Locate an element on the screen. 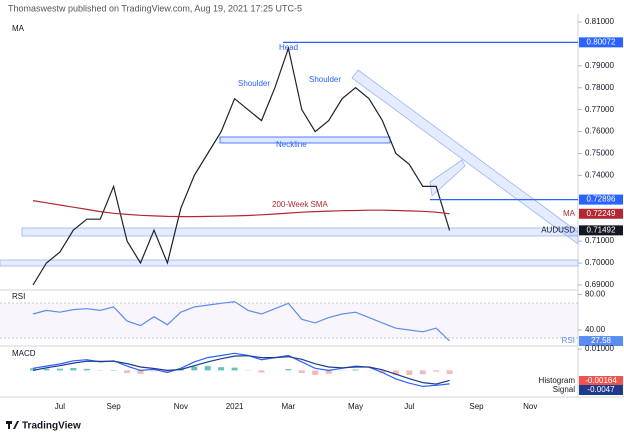  y-tick-label: 0.77000 is located at coordinates (599, 109).